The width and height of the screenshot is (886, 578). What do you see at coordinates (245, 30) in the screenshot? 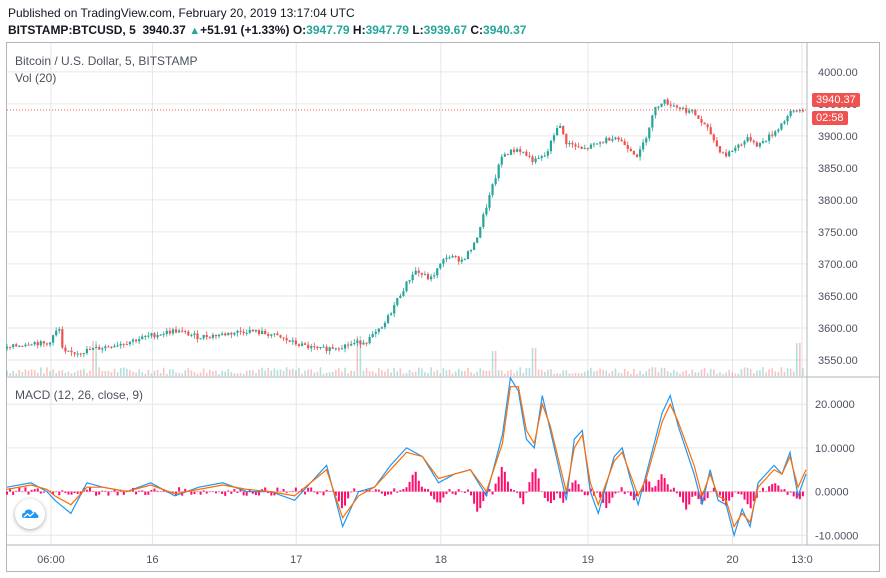
I see `price-change: +51.91 (+1.33%)` at bounding box center [245, 30].